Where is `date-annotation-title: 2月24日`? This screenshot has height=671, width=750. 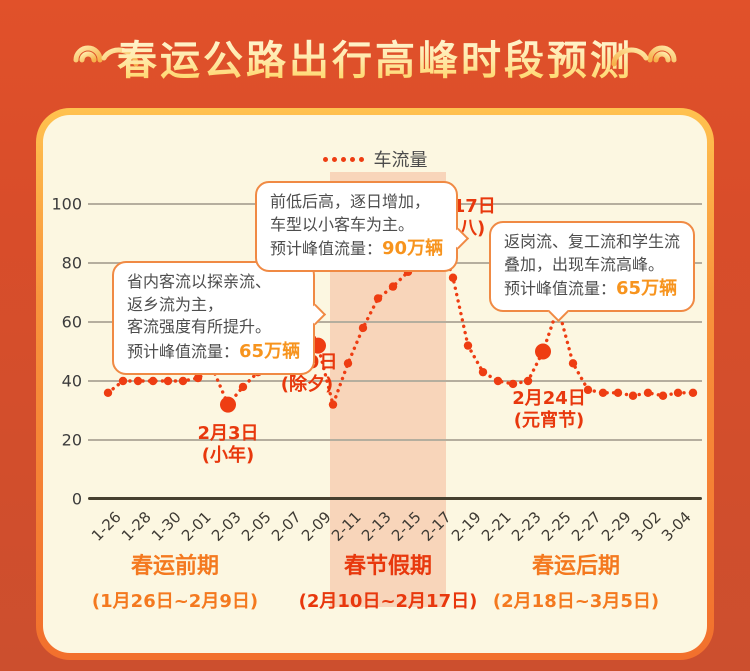
date-annotation-title: 2月24日 is located at coordinates (549, 398).